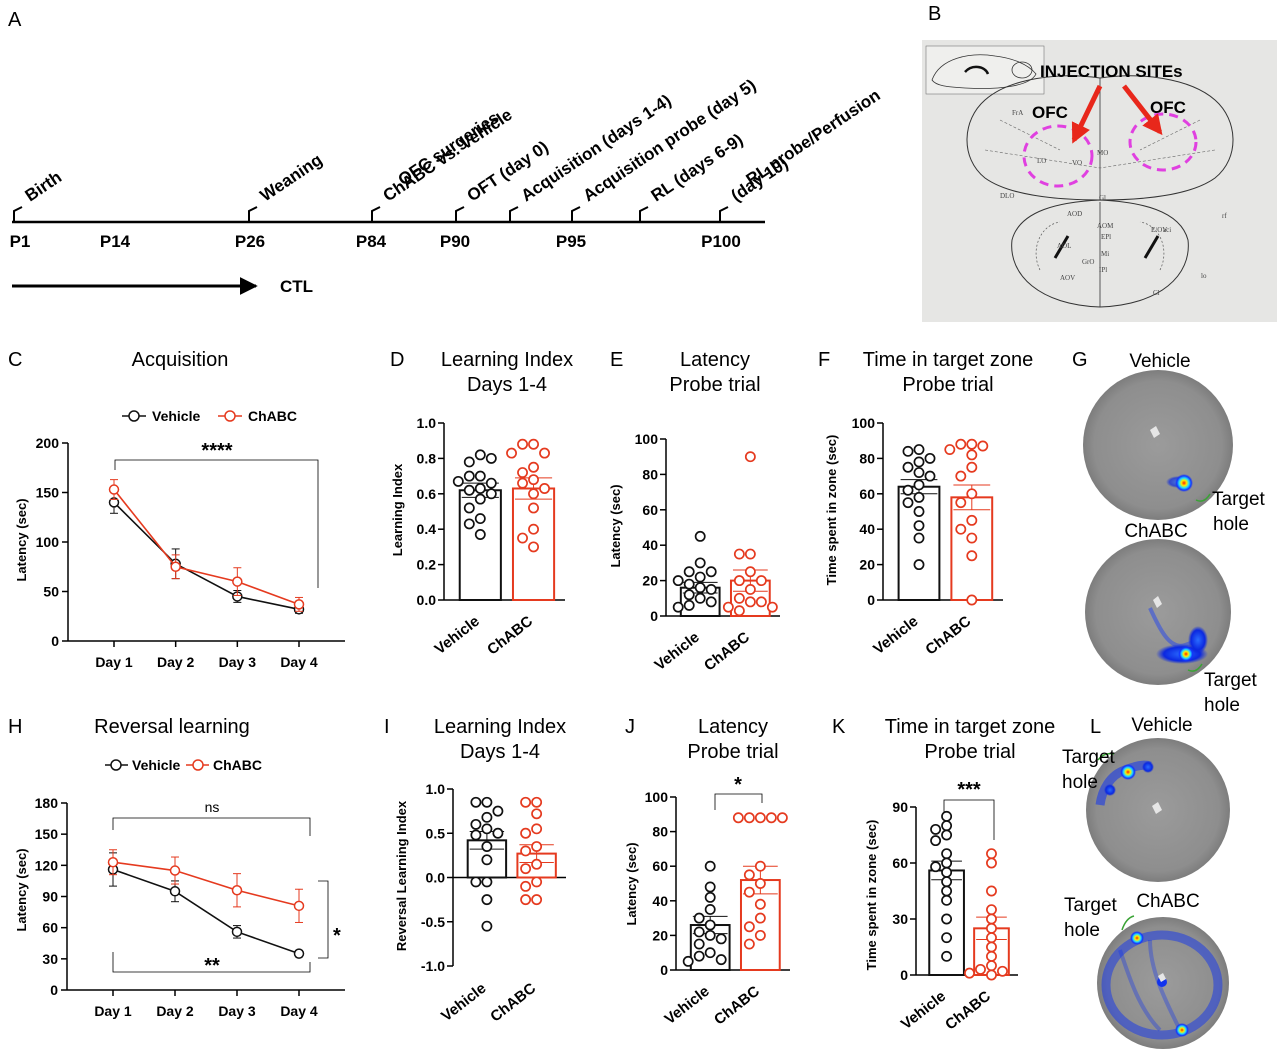 This screenshot has height=1050, width=1280. I want to click on atlas-label-1: LO, so click(1041, 161).